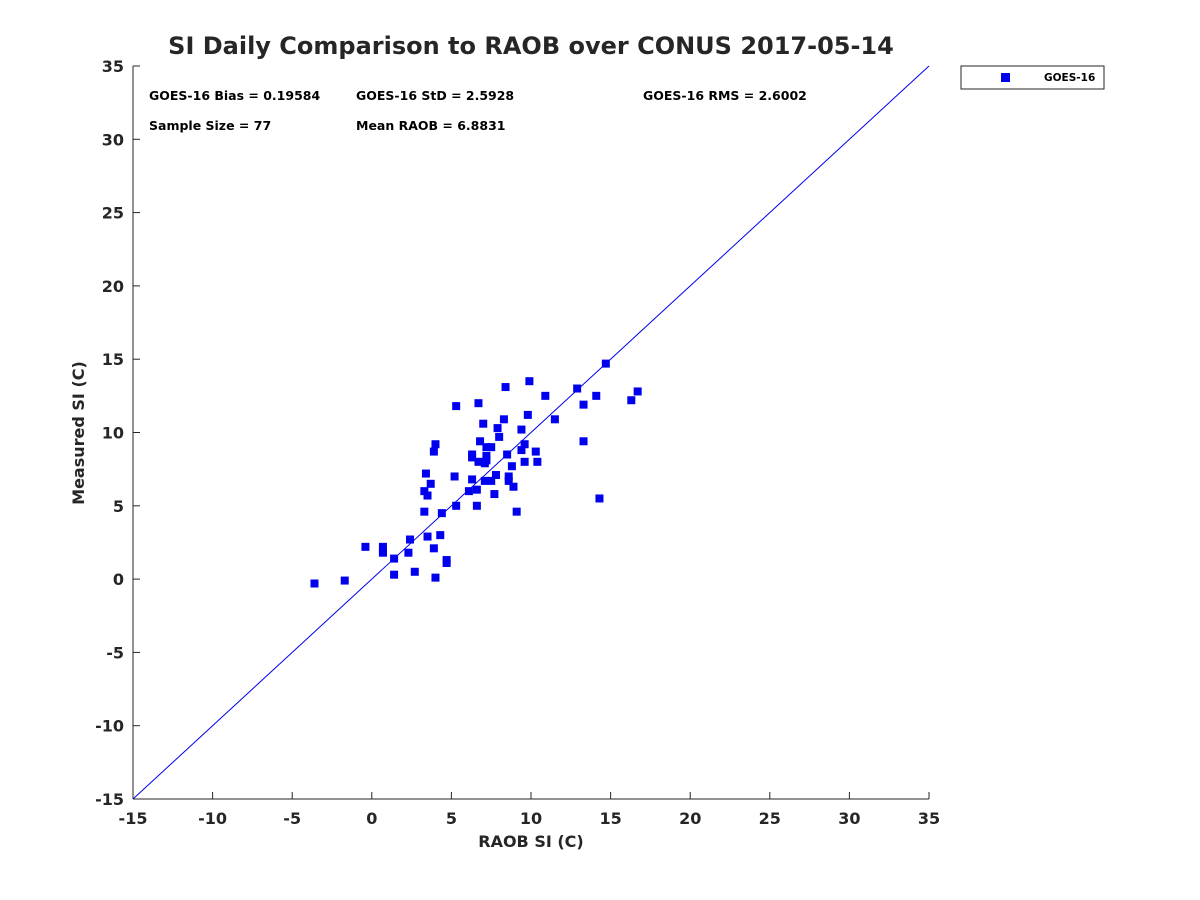 This screenshot has height=900, width=1200. Describe the element at coordinates (725, 95) in the screenshot. I see `rms-annotation: GOES-16 RMS = 2.6002` at that location.